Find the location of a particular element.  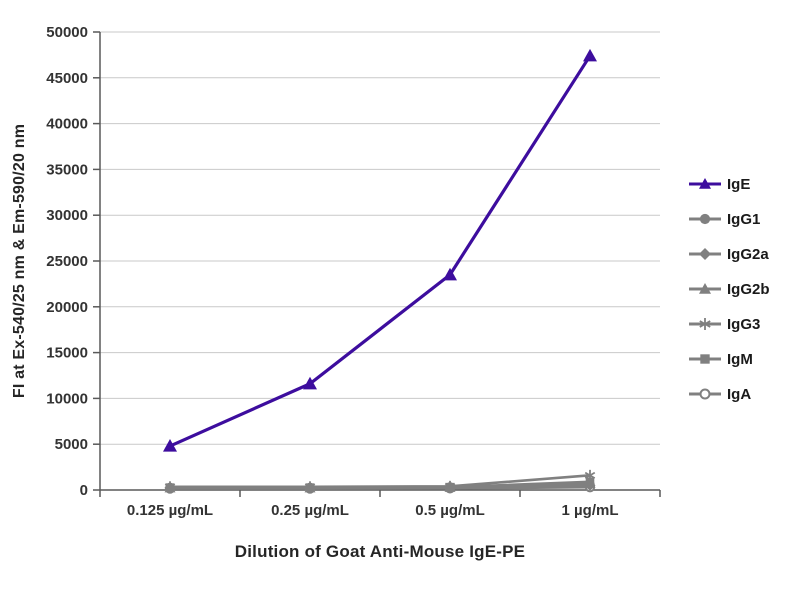

square-marker-icon is located at coordinates (705, 359).